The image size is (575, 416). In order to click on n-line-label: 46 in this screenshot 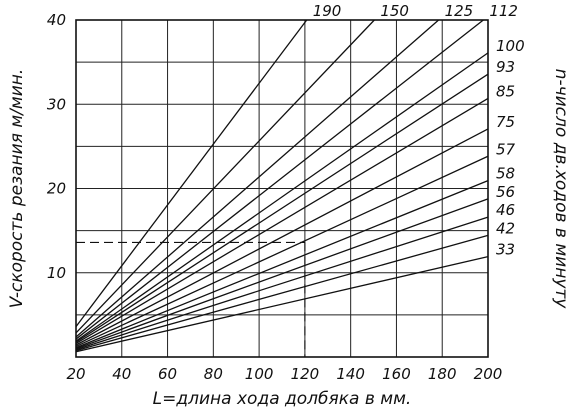, I will do `click(505, 210)`.